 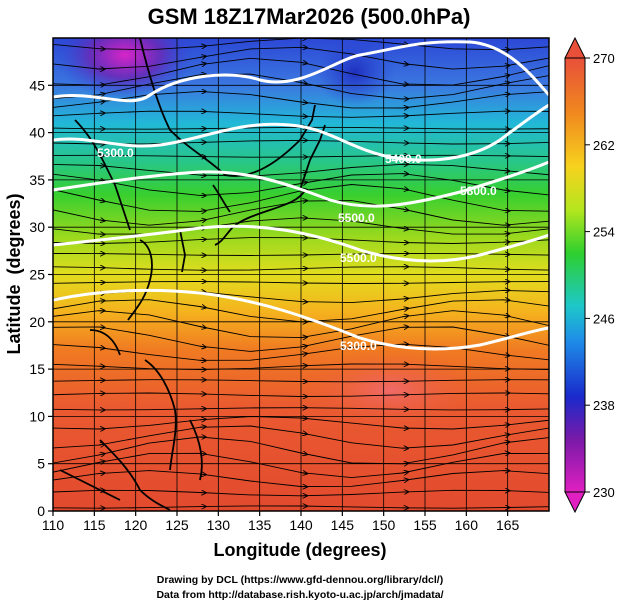 What do you see at coordinates (14, 273) in the screenshot?
I see `y-axis-label: Latitude (degrees)` at bounding box center [14, 273].